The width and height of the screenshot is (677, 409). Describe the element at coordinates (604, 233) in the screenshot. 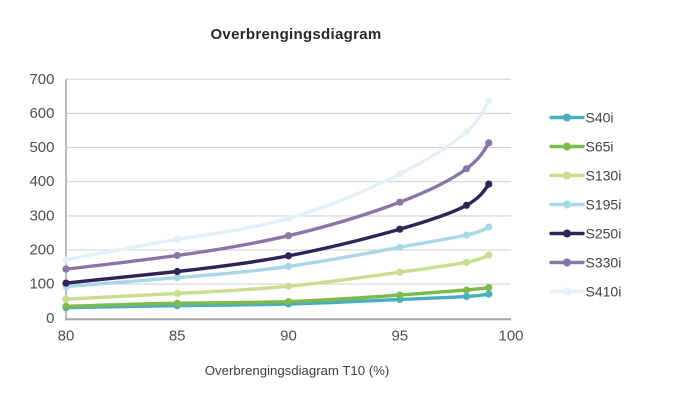

I see `svg-text: S250i` at that location.